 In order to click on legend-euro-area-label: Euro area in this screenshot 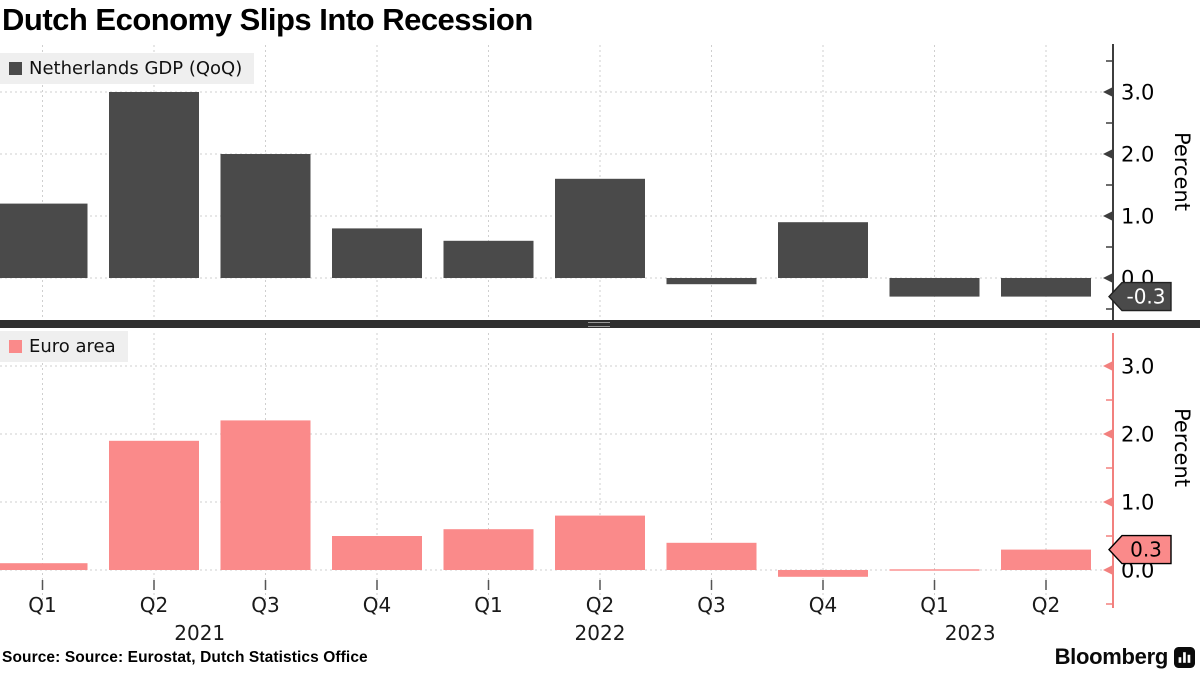, I will do `click(72, 346)`.